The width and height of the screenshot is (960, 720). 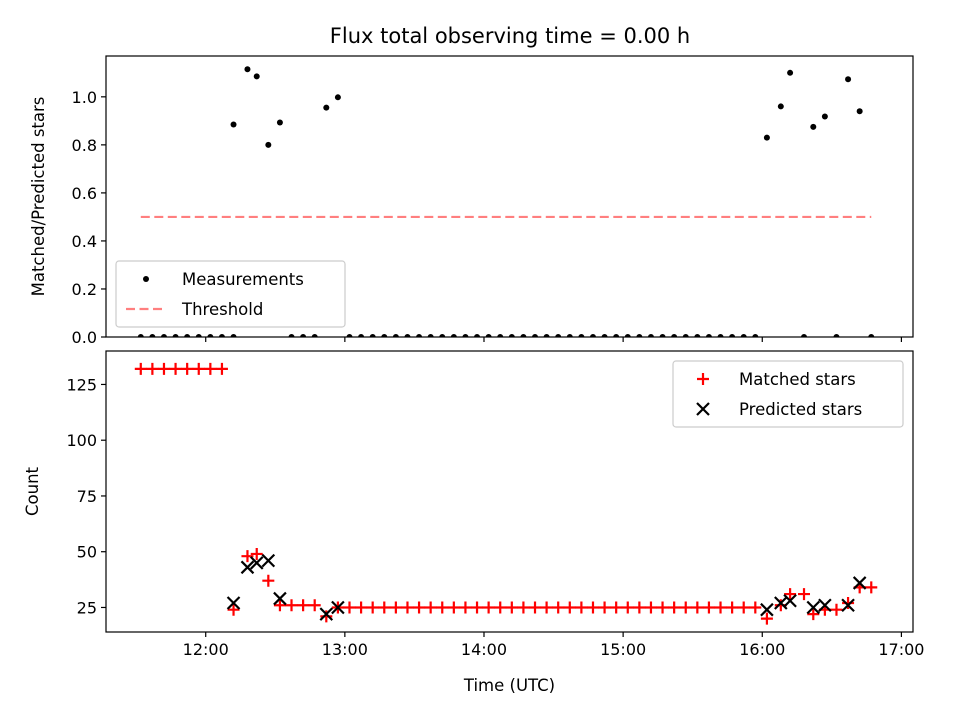 I want to click on x-tick-label: 15:00, so click(x=623, y=649).